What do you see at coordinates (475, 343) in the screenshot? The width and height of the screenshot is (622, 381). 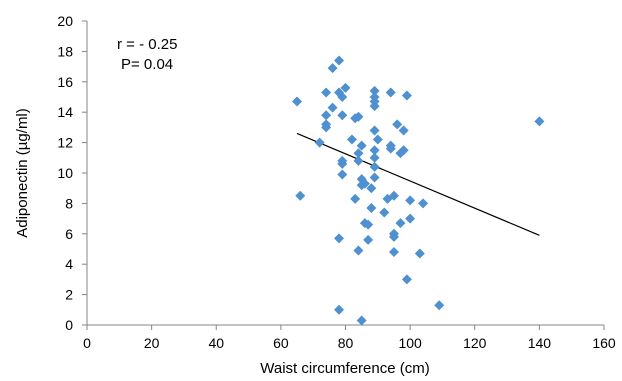 I see `x-tick-label: 120` at bounding box center [475, 343].